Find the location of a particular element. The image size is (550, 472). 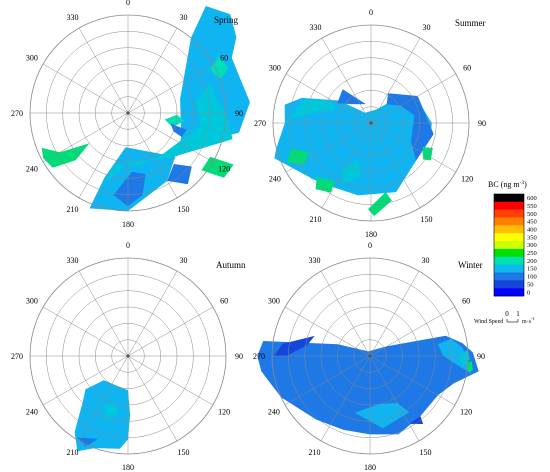

contour-patches is located at coordinates (102, 416).